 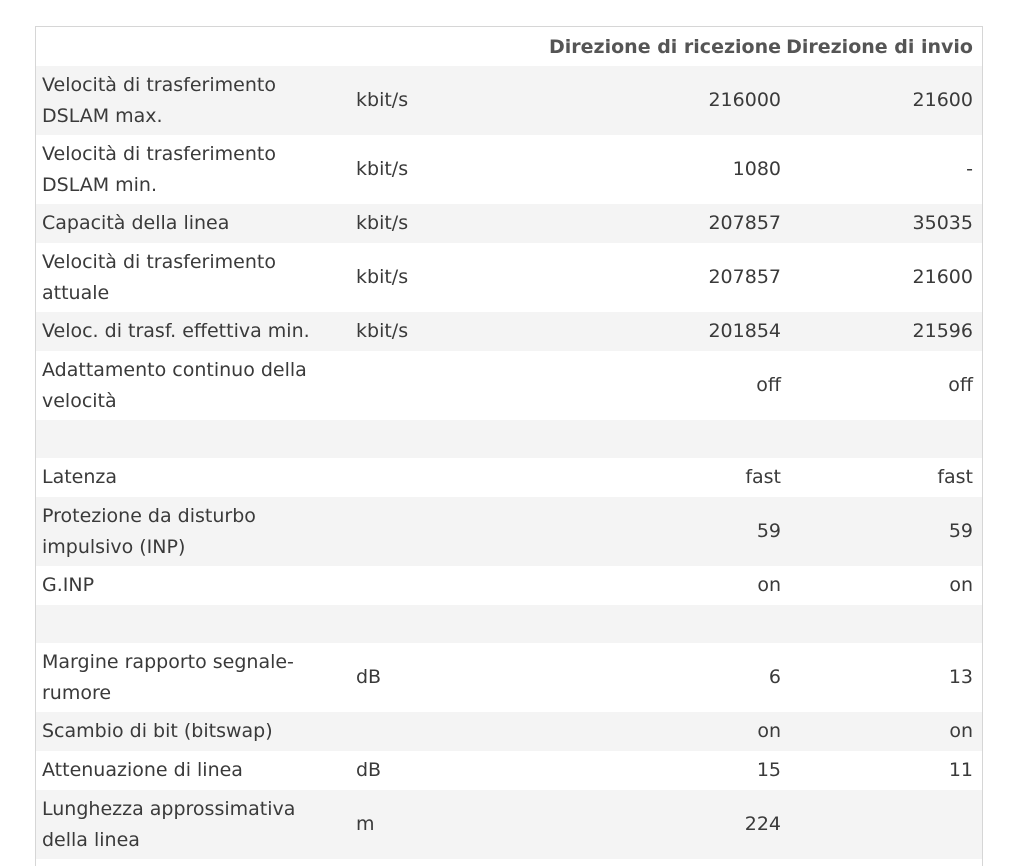 What do you see at coordinates (193, 46) in the screenshot?
I see `header-label-cell` at bounding box center [193, 46].